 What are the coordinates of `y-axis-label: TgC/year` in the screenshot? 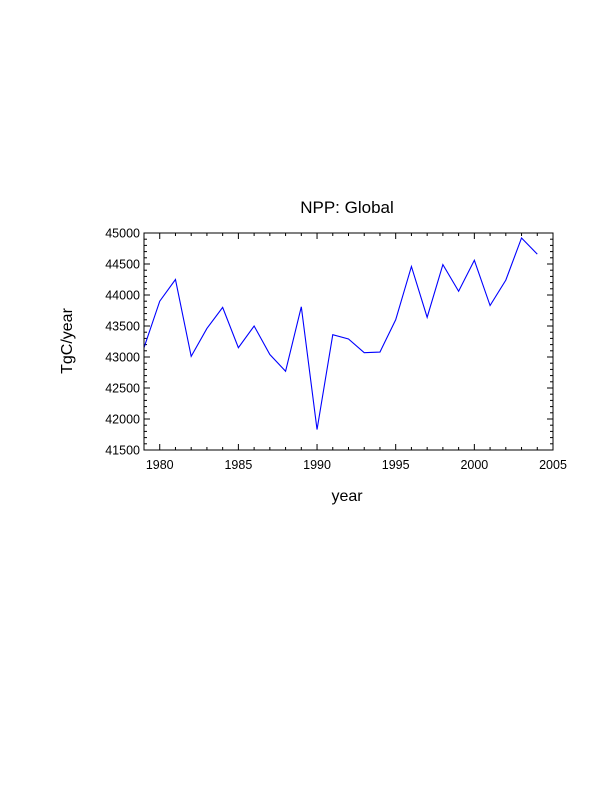 It's located at (67, 340).